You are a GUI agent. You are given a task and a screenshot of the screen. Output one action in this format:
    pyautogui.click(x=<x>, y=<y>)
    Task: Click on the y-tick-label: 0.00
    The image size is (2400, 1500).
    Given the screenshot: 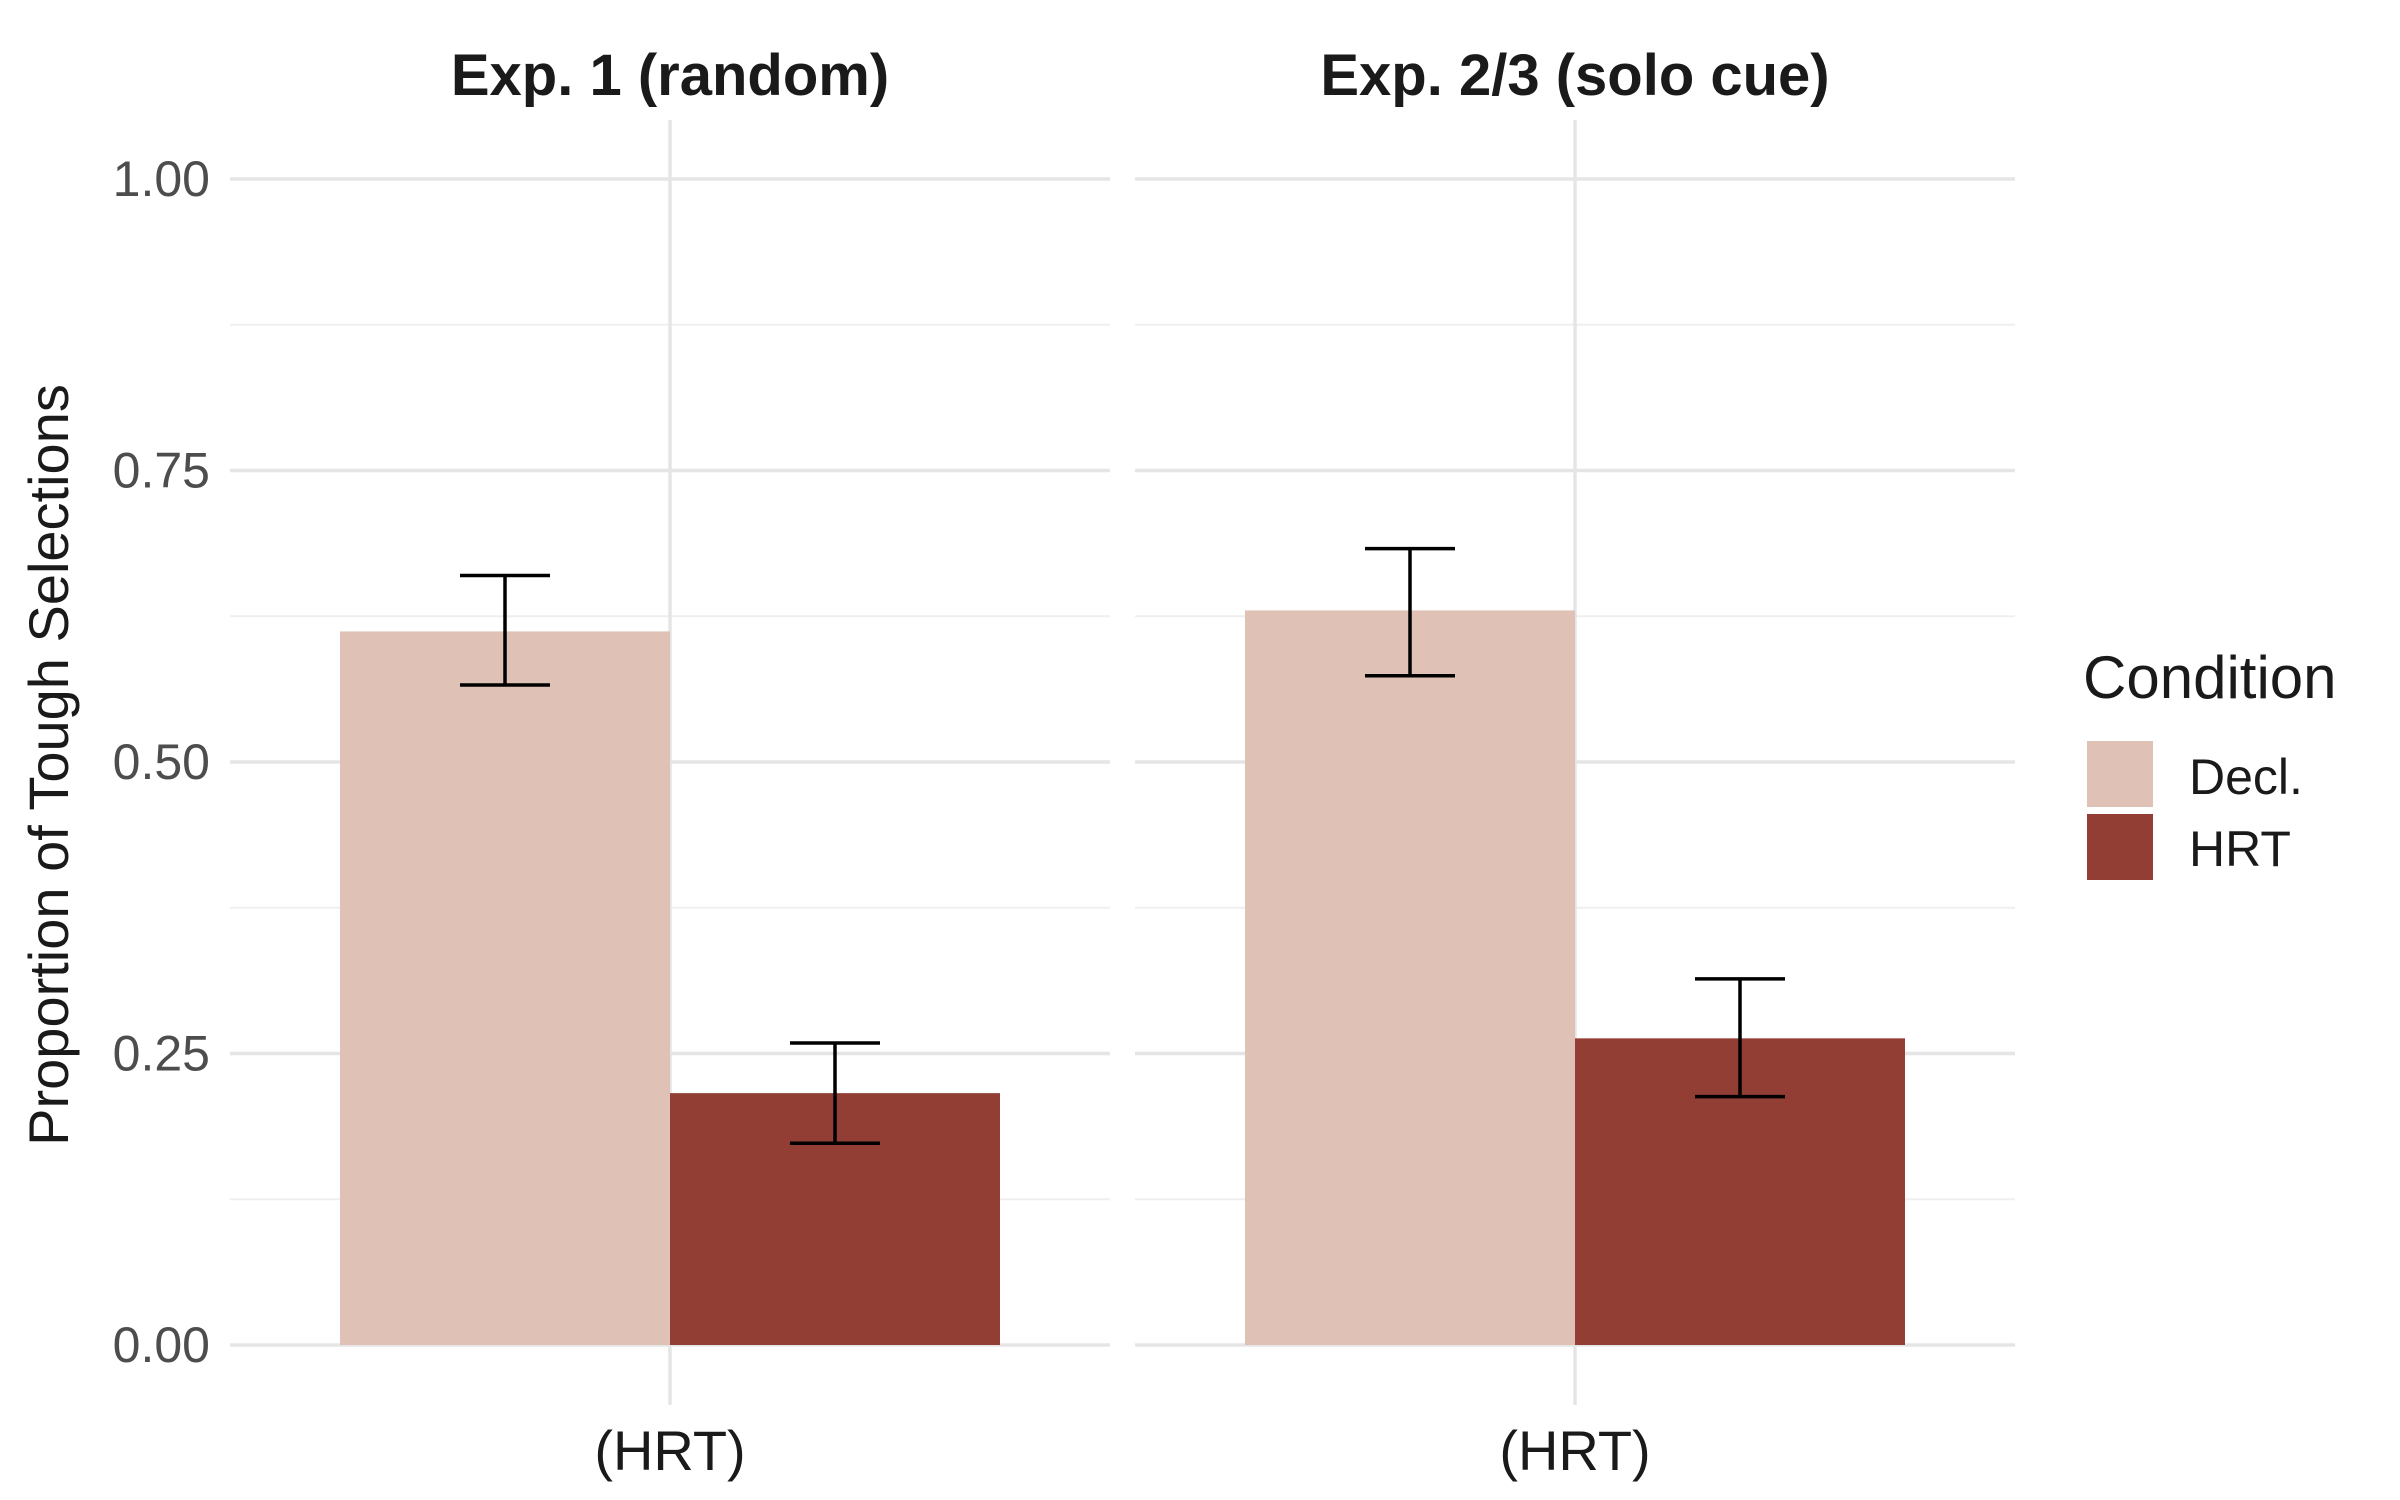 What is the action you would take?
    pyautogui.click(x=161, y=1345)
    